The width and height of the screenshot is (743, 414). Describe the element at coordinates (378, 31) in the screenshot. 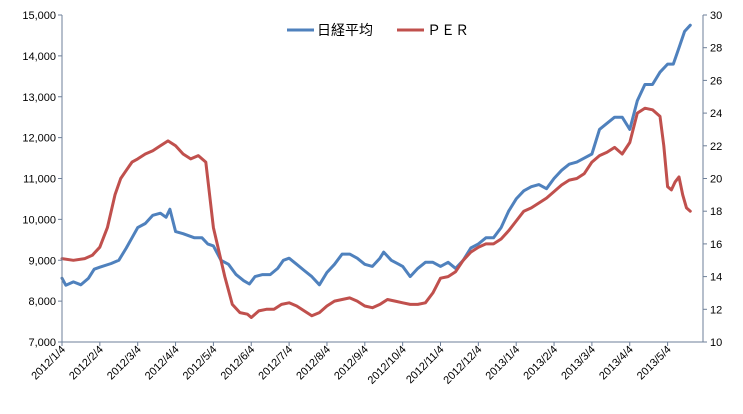

I see `legend: 日経平均 ＰＥＲ` at that location.